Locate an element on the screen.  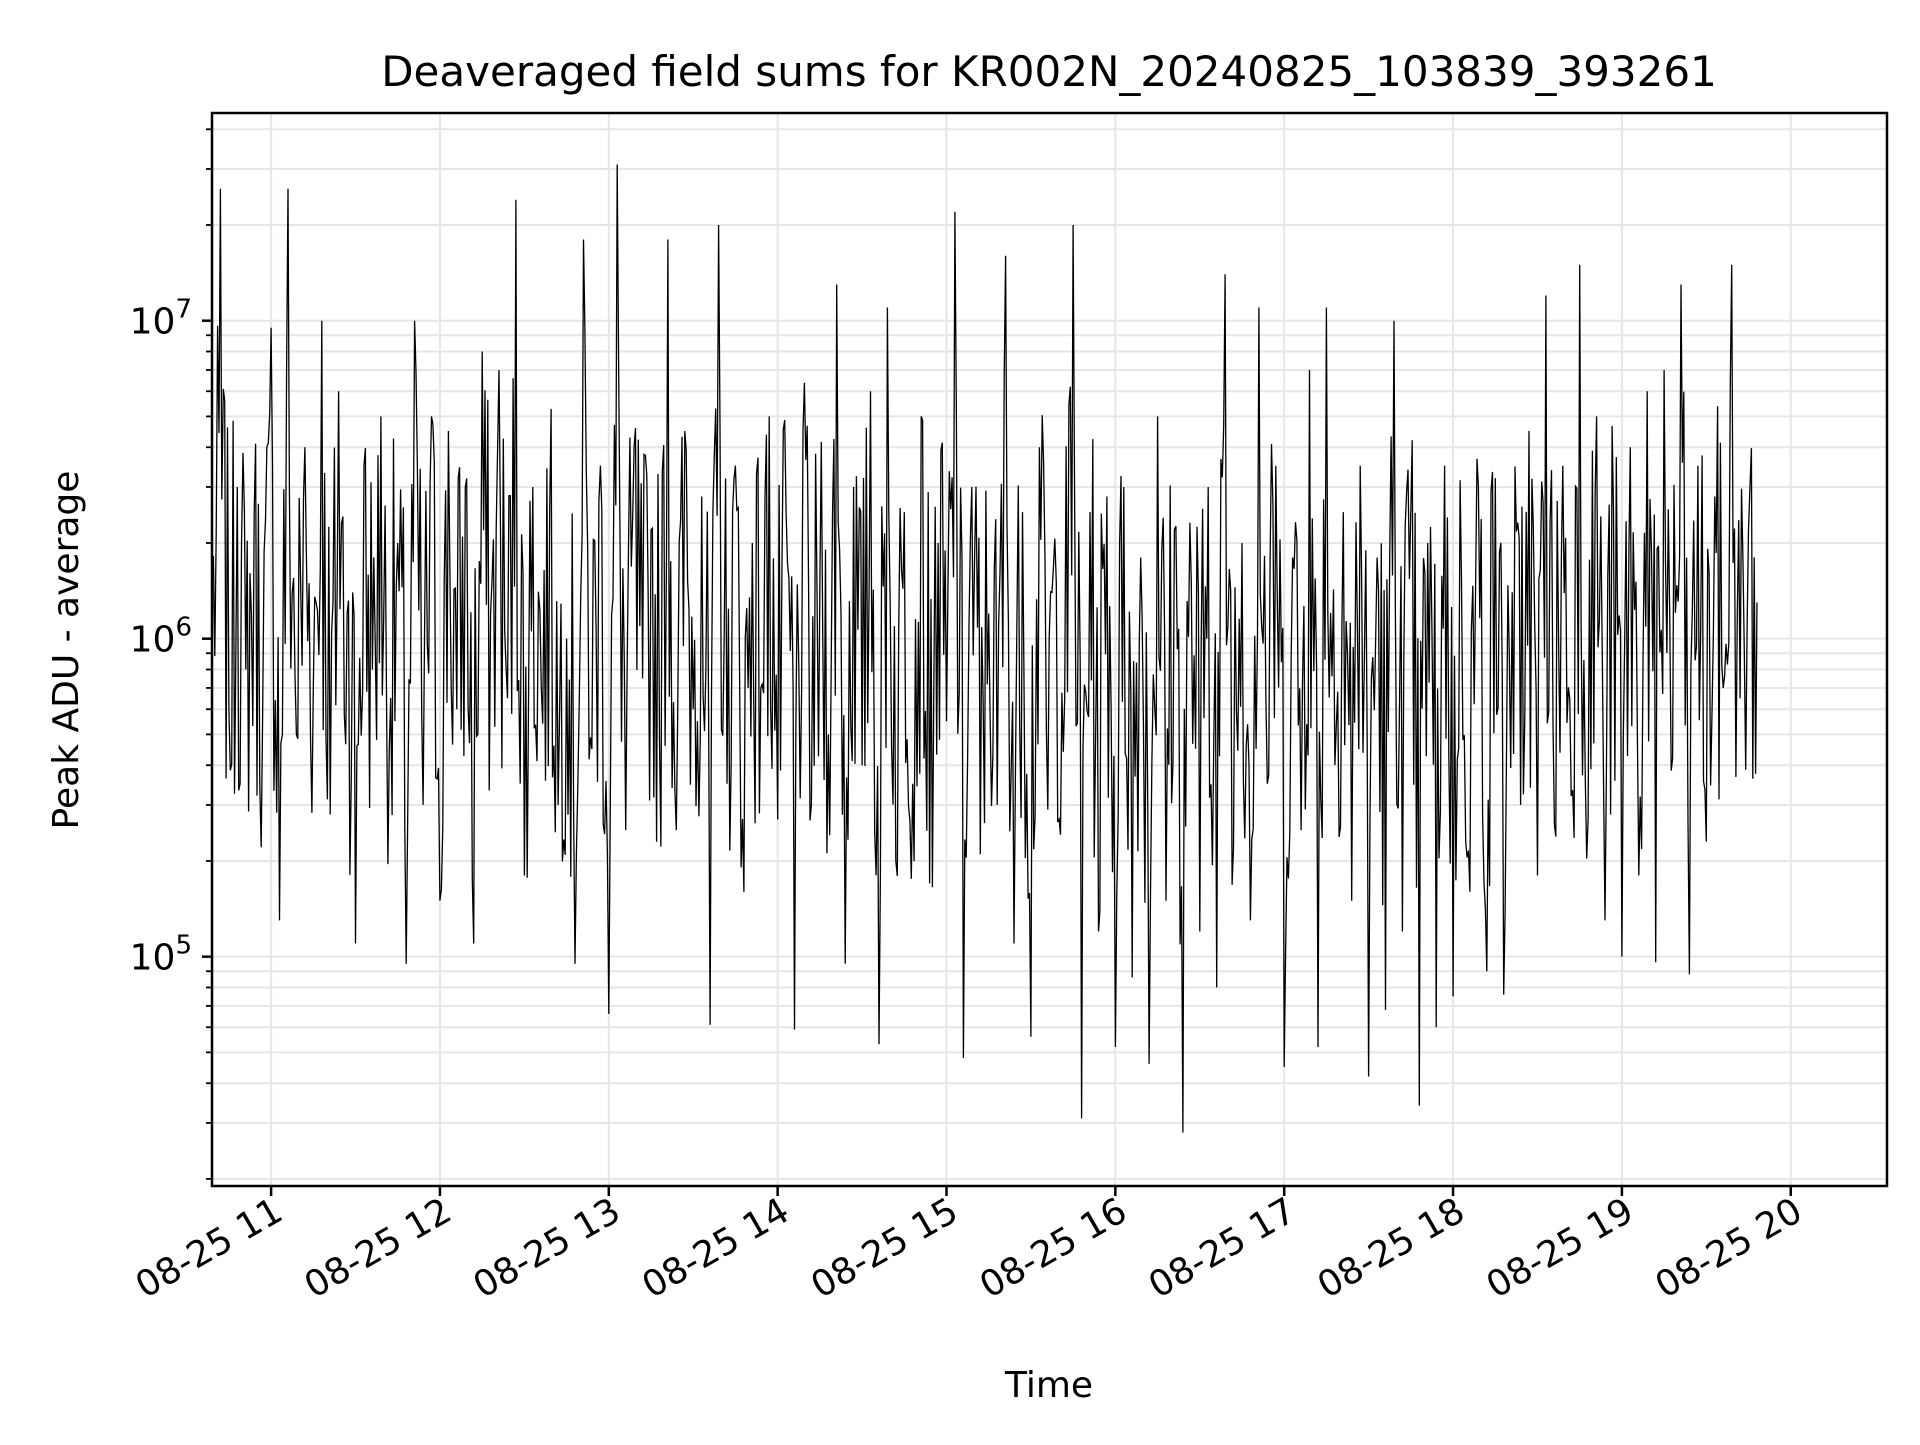
y-tick-label: 10⁶ is located at coordinates (161, 637).